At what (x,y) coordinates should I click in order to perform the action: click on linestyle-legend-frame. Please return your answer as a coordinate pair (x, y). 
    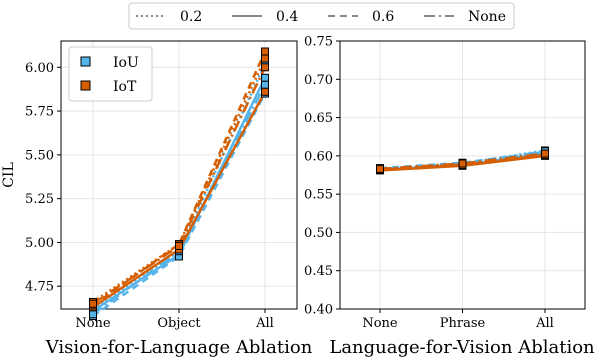
    Looking at the image, I should click on (321, 16).